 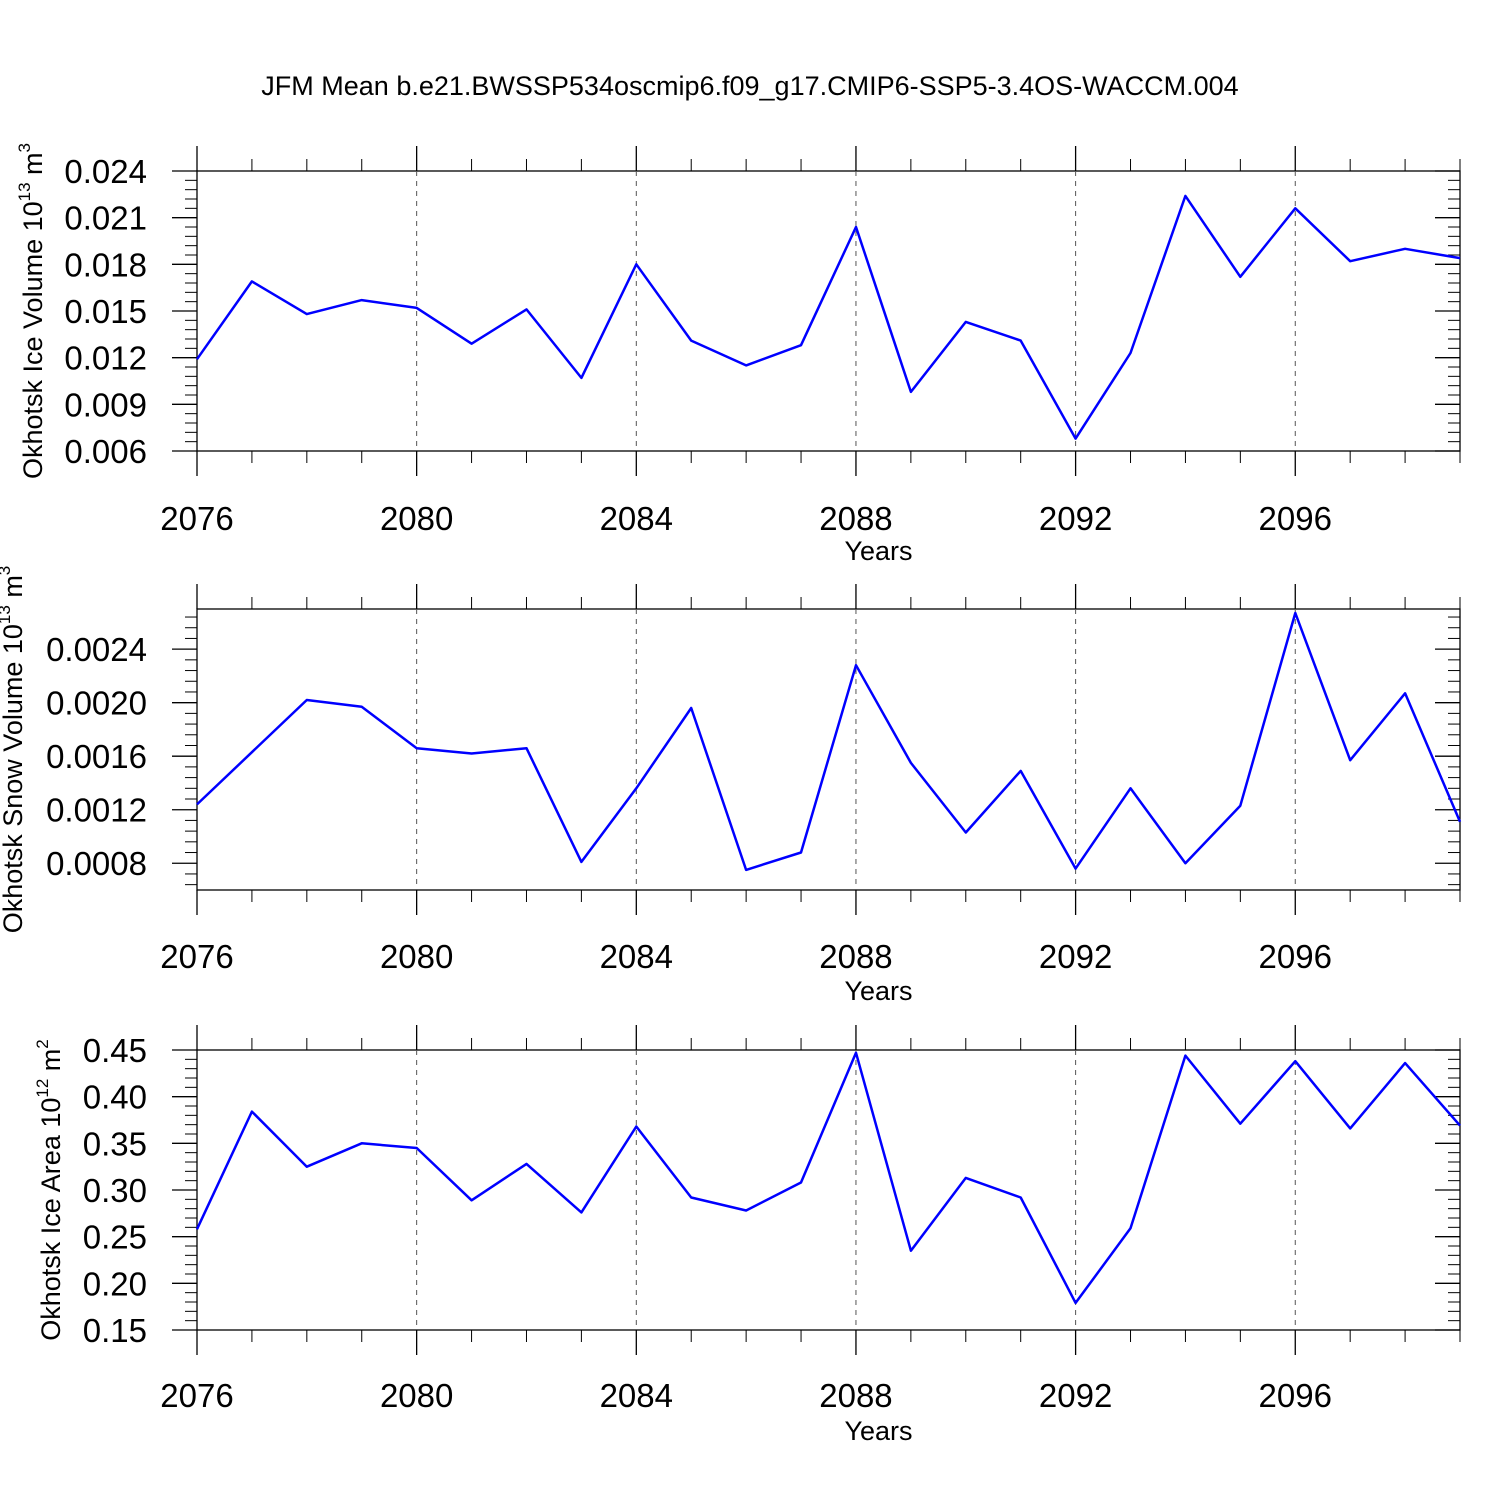 What do you see at coordinates (96, 810) in the screenshot?
I see `y-tick-label: 0.0012` at bounding box center [96, 810].